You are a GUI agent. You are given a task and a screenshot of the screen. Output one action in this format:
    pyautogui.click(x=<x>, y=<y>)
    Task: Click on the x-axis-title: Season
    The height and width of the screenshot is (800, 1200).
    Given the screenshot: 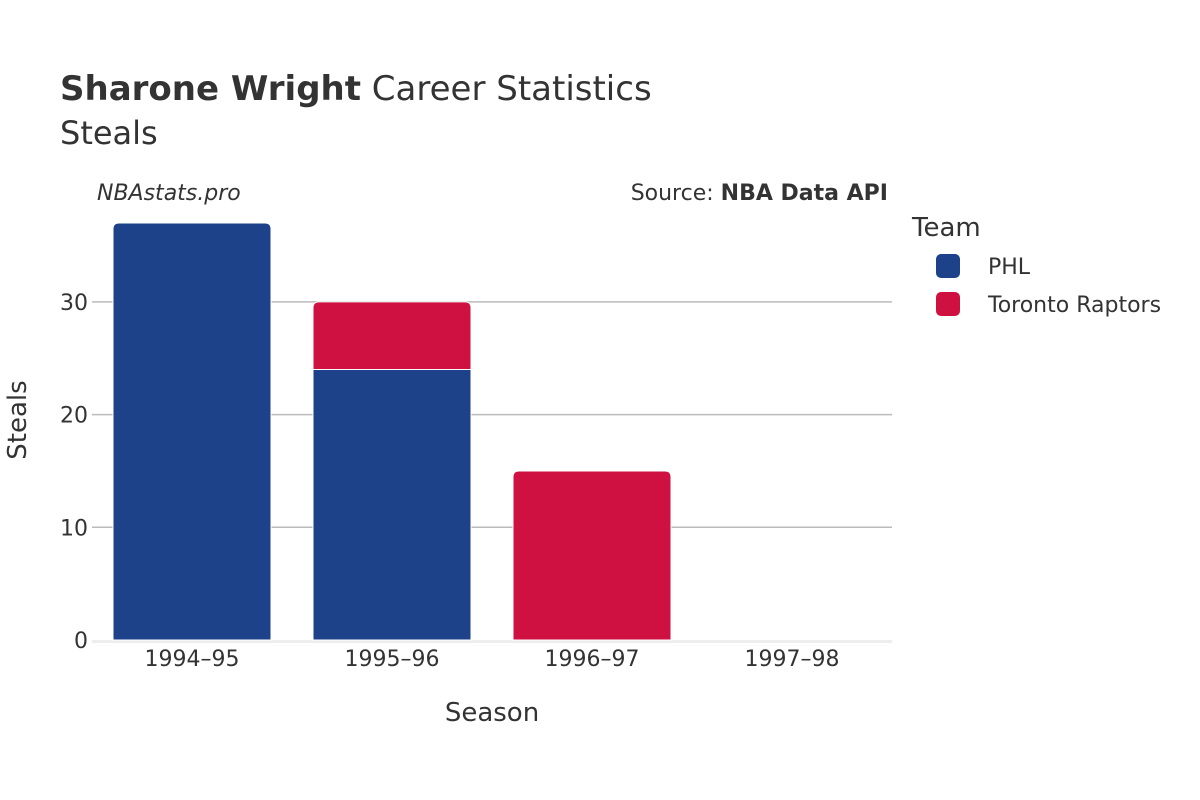 What is the action you would take?
    pyautogui.click(x=492, y=713)
    